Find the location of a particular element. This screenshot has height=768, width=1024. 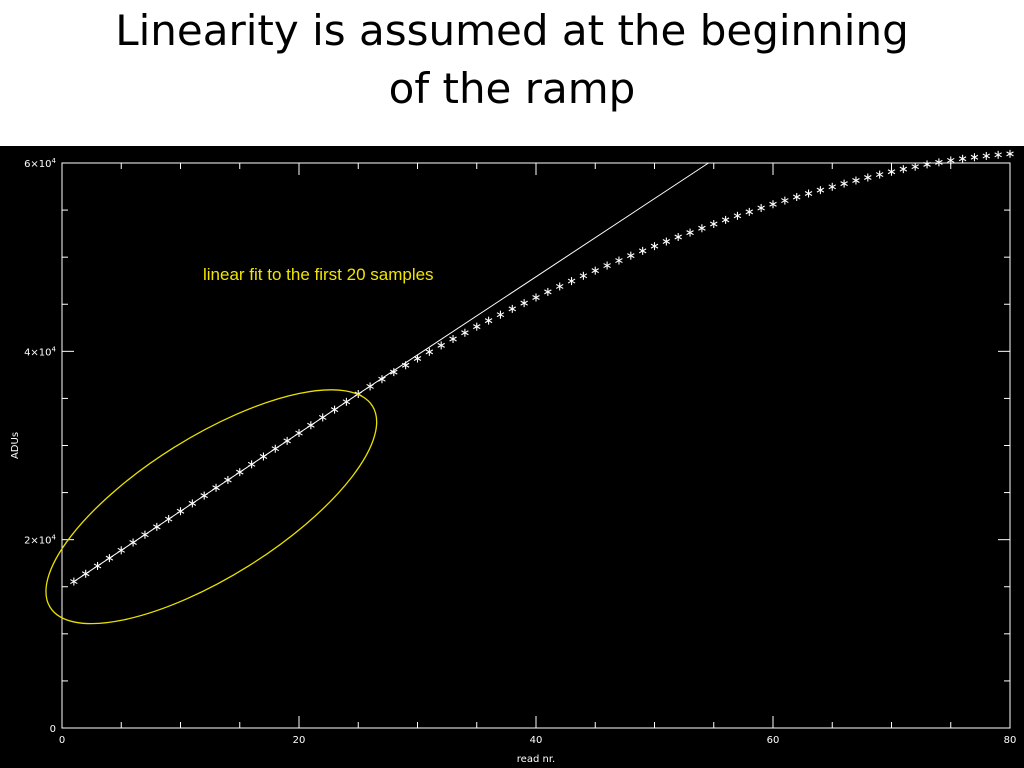

y-tick-label: 6×10⁴ is located at coordinates (40, 163).